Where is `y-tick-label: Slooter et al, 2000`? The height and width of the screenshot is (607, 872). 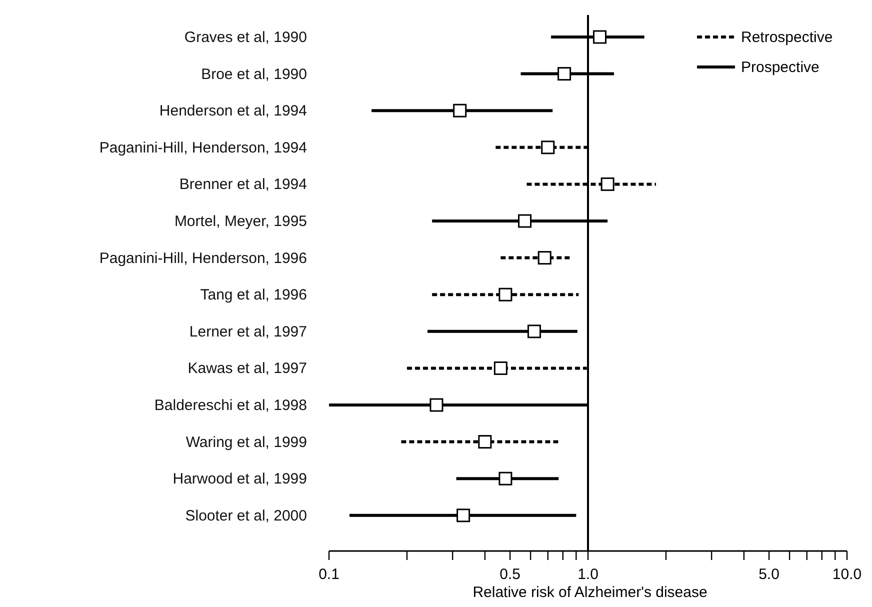
y-tick-label: Slooter et al, 2000 is located at coordinates (246, 515).